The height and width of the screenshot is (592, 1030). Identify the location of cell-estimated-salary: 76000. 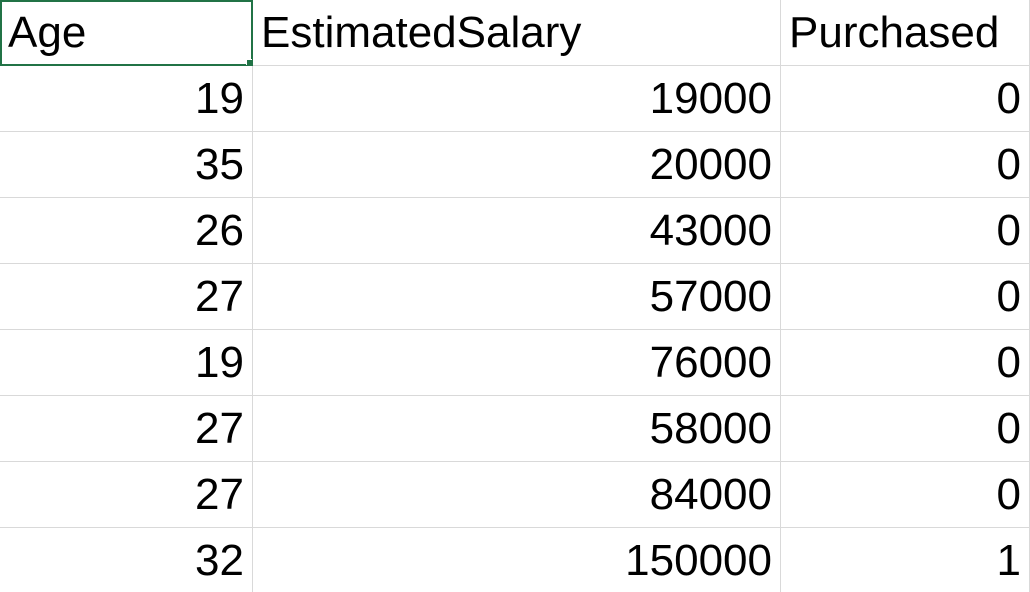
(517, 363).